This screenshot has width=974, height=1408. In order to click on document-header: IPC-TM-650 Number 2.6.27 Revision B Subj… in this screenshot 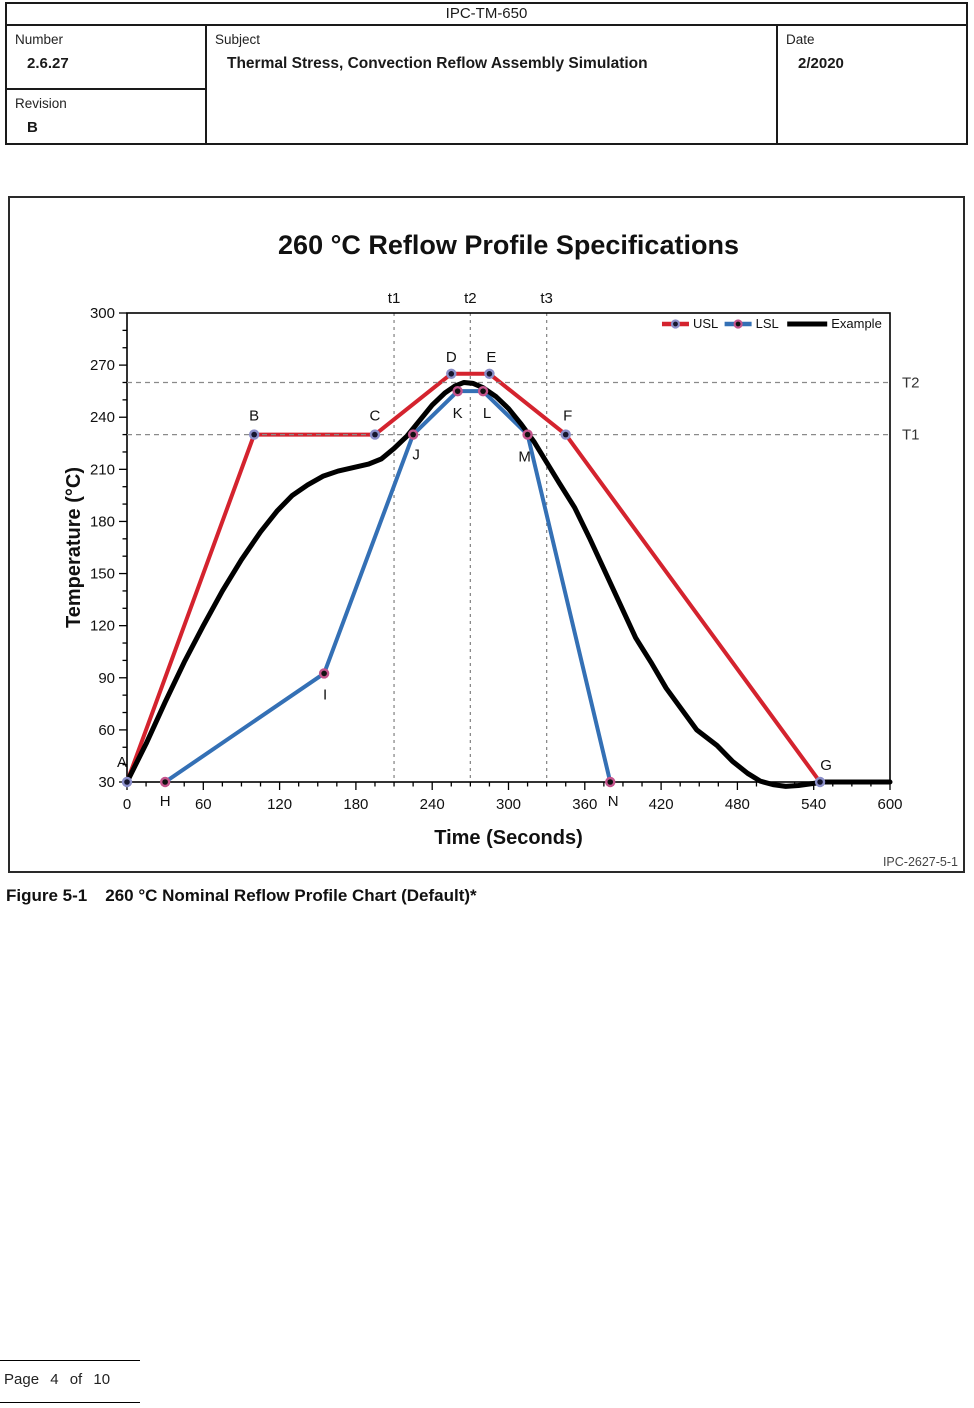, I will do `click(486, 73)`.